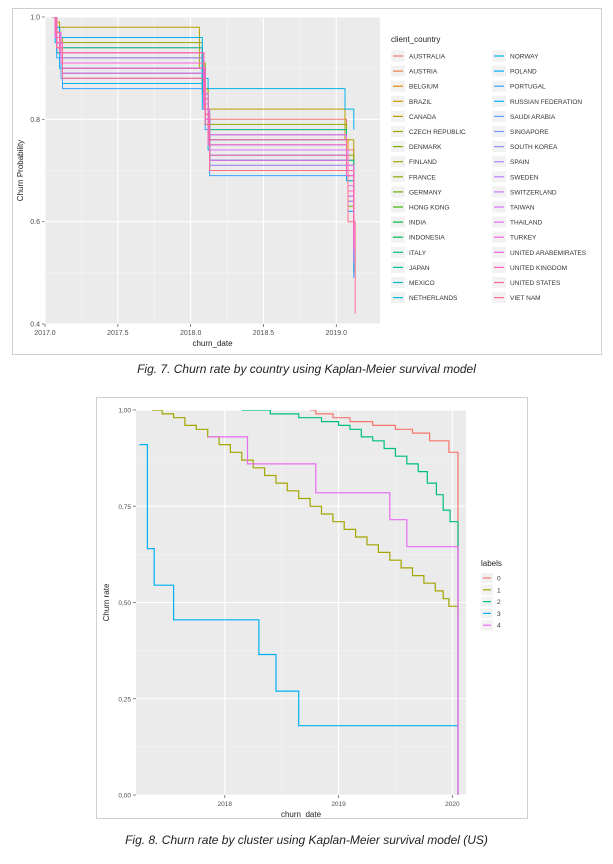  What do you see at coordinates (499, 614) in the screenshot?
I see `legend-entry-label: 3` at bounding box center [499, 614].